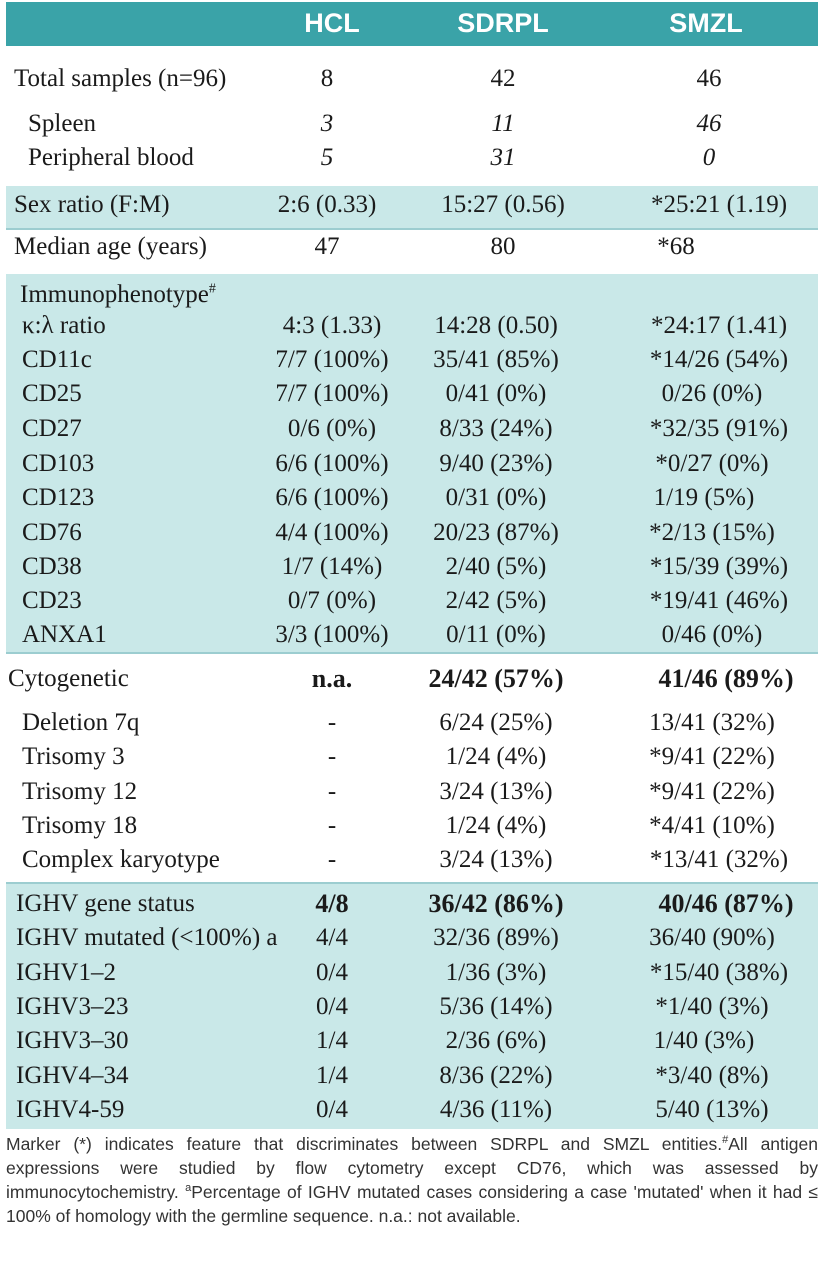  What do you see at coordinates (503, 204) in the screenshot?
I see `cell-sdrpl: 15:27 (0.56)` at bounding box center [503, 204].